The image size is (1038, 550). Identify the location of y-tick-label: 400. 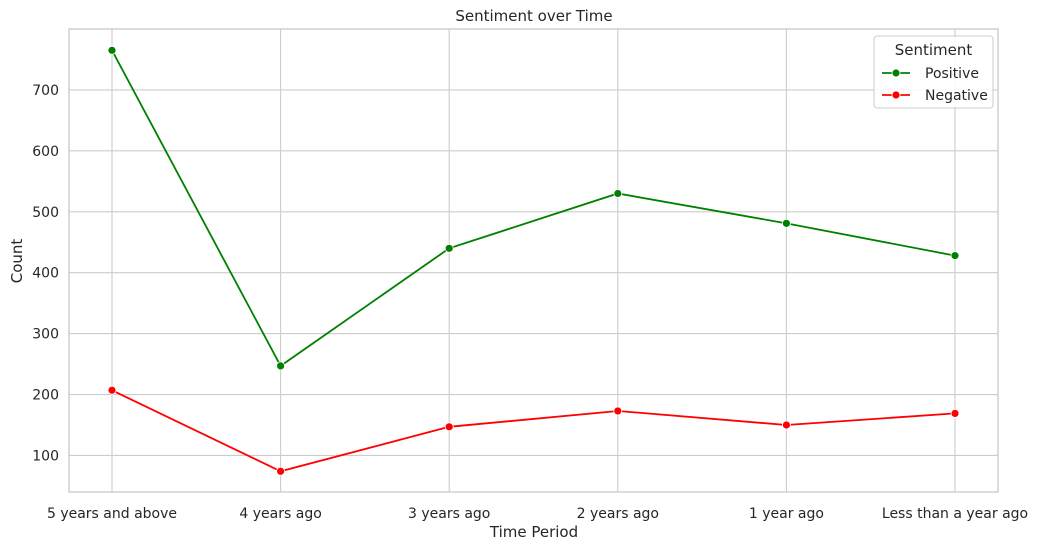
(45, 274).